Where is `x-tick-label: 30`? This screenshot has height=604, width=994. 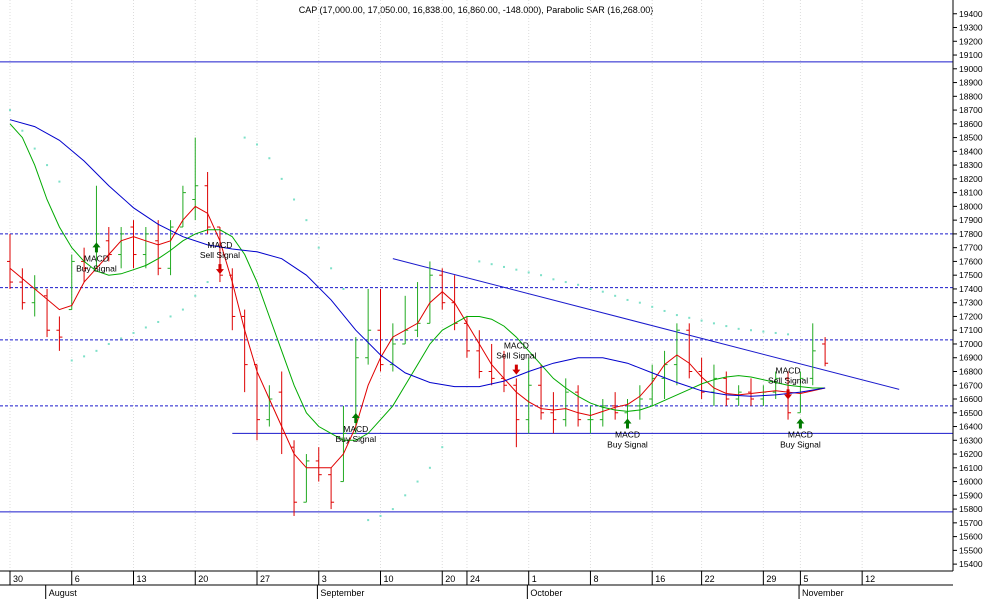
x-tick-label: 30 is located at coordinates (18, 579).